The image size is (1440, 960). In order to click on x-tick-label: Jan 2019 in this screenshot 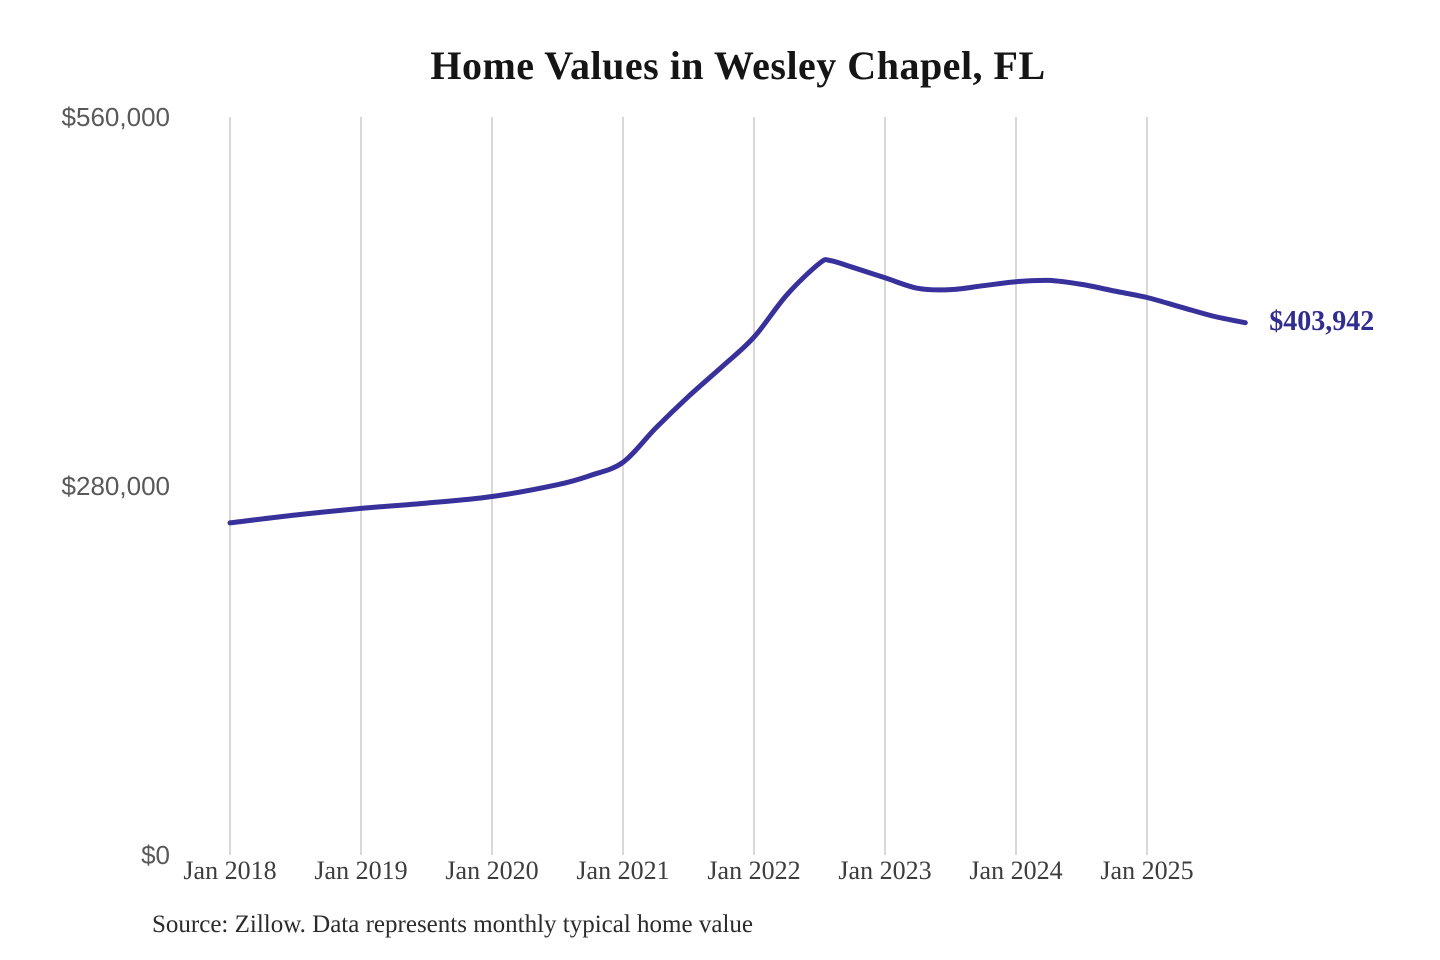, I will do `click(361, 870)`.